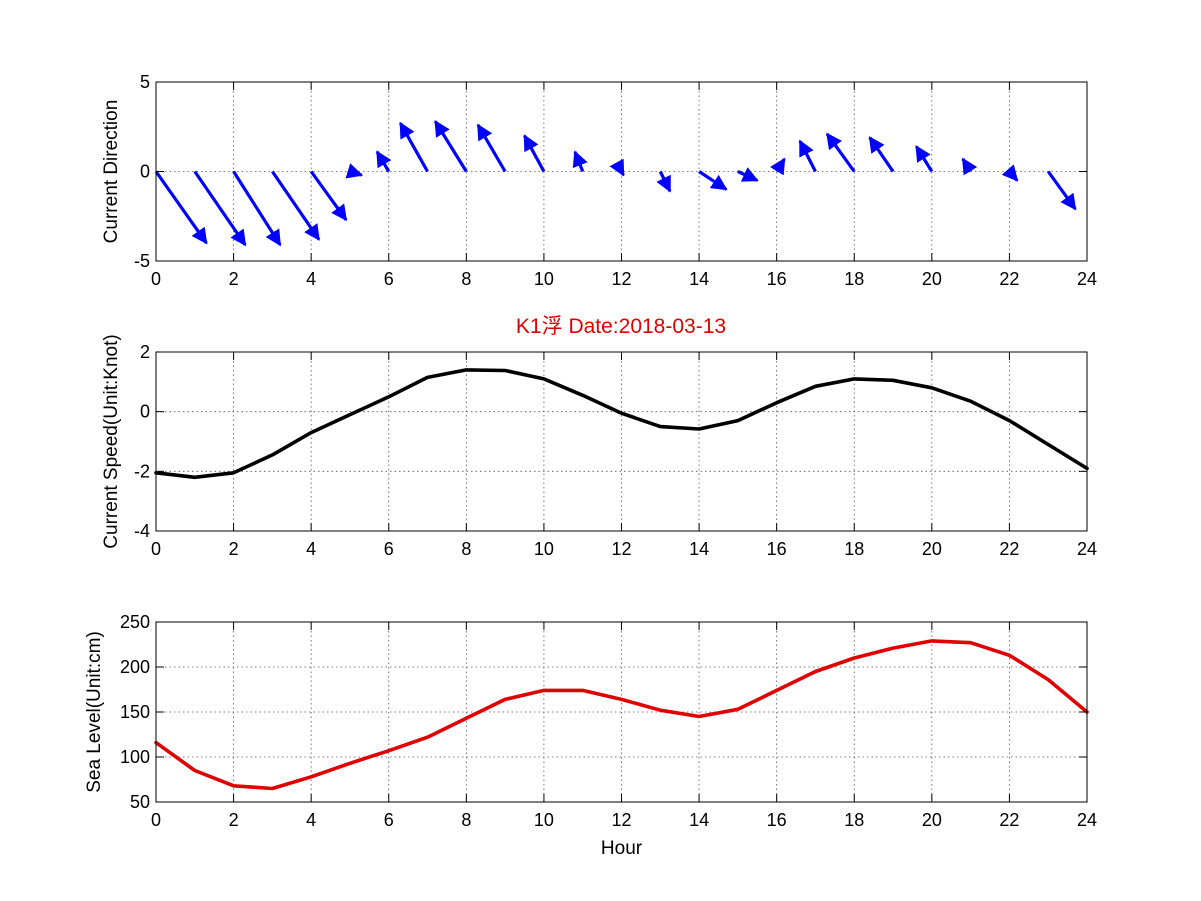 Image resolution: width=1201 pixels, height=901 pixels. Describe the element at coordinates (615, 183) in the screenshot. I see `quiver-arrows` at that location.